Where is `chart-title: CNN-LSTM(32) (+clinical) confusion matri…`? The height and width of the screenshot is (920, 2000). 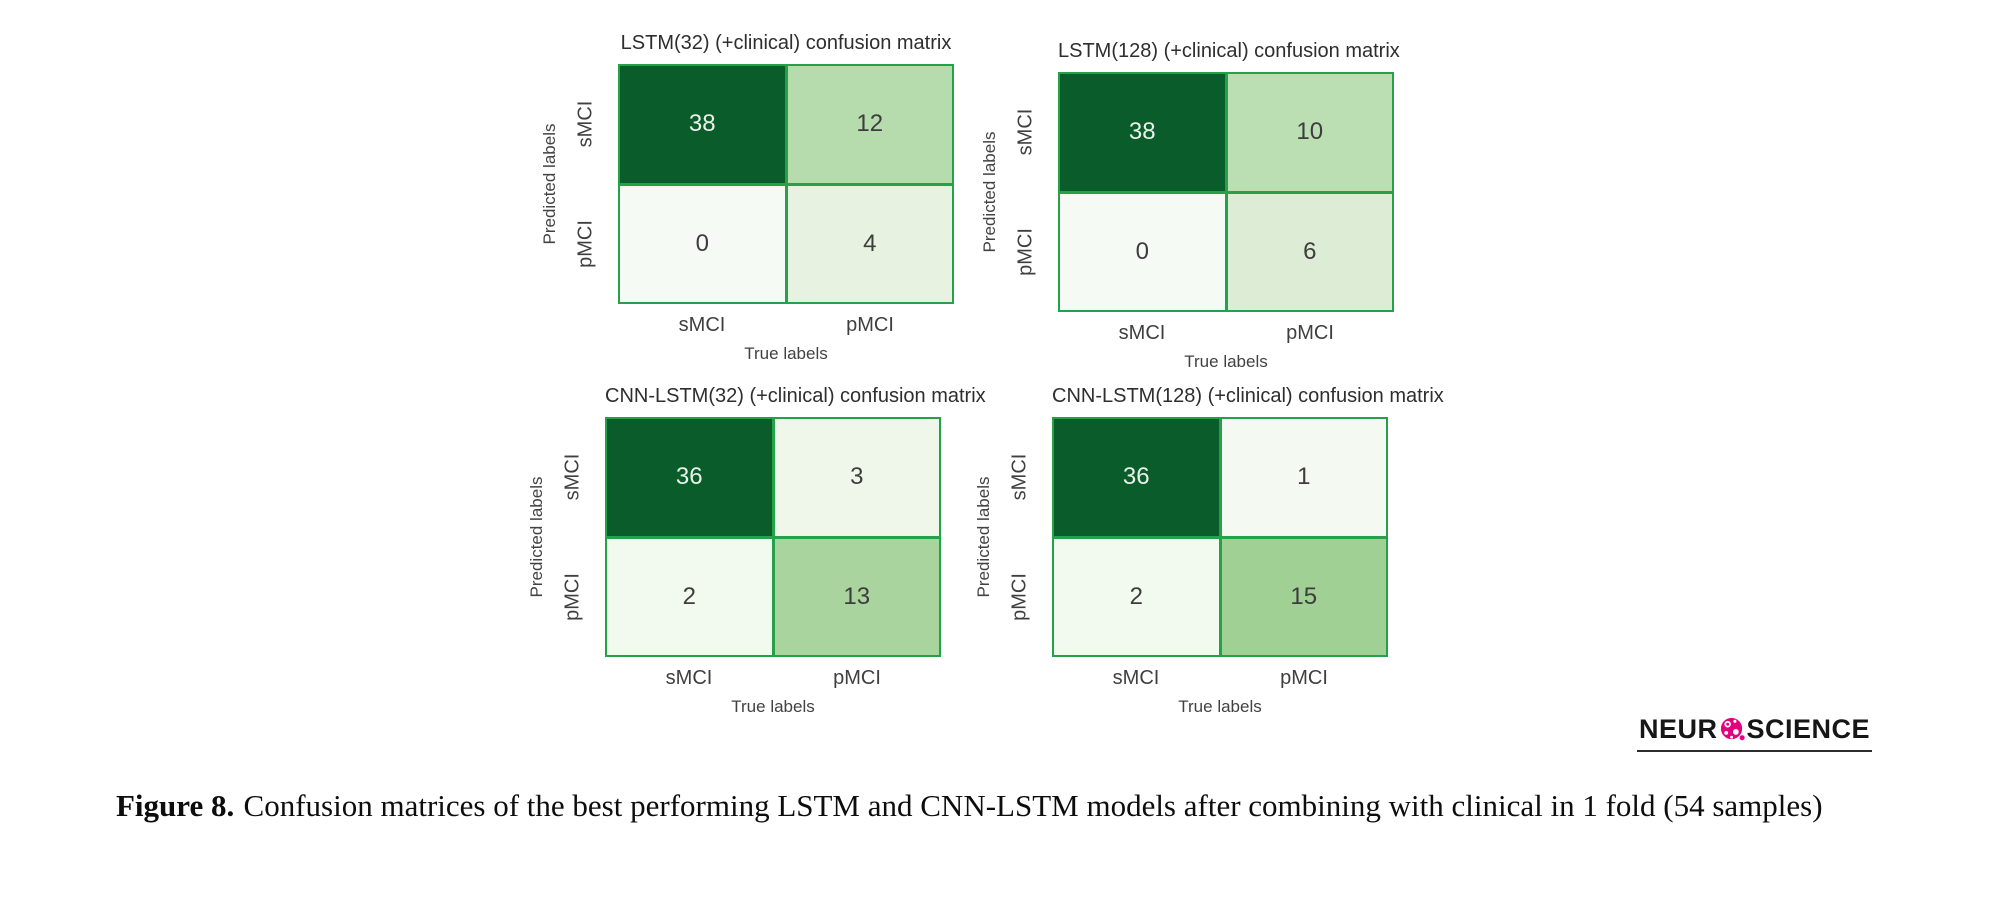 chart-title: CNN-LSTM(32) (+clinical) confusion matri… is located at coordinates (795, 396).